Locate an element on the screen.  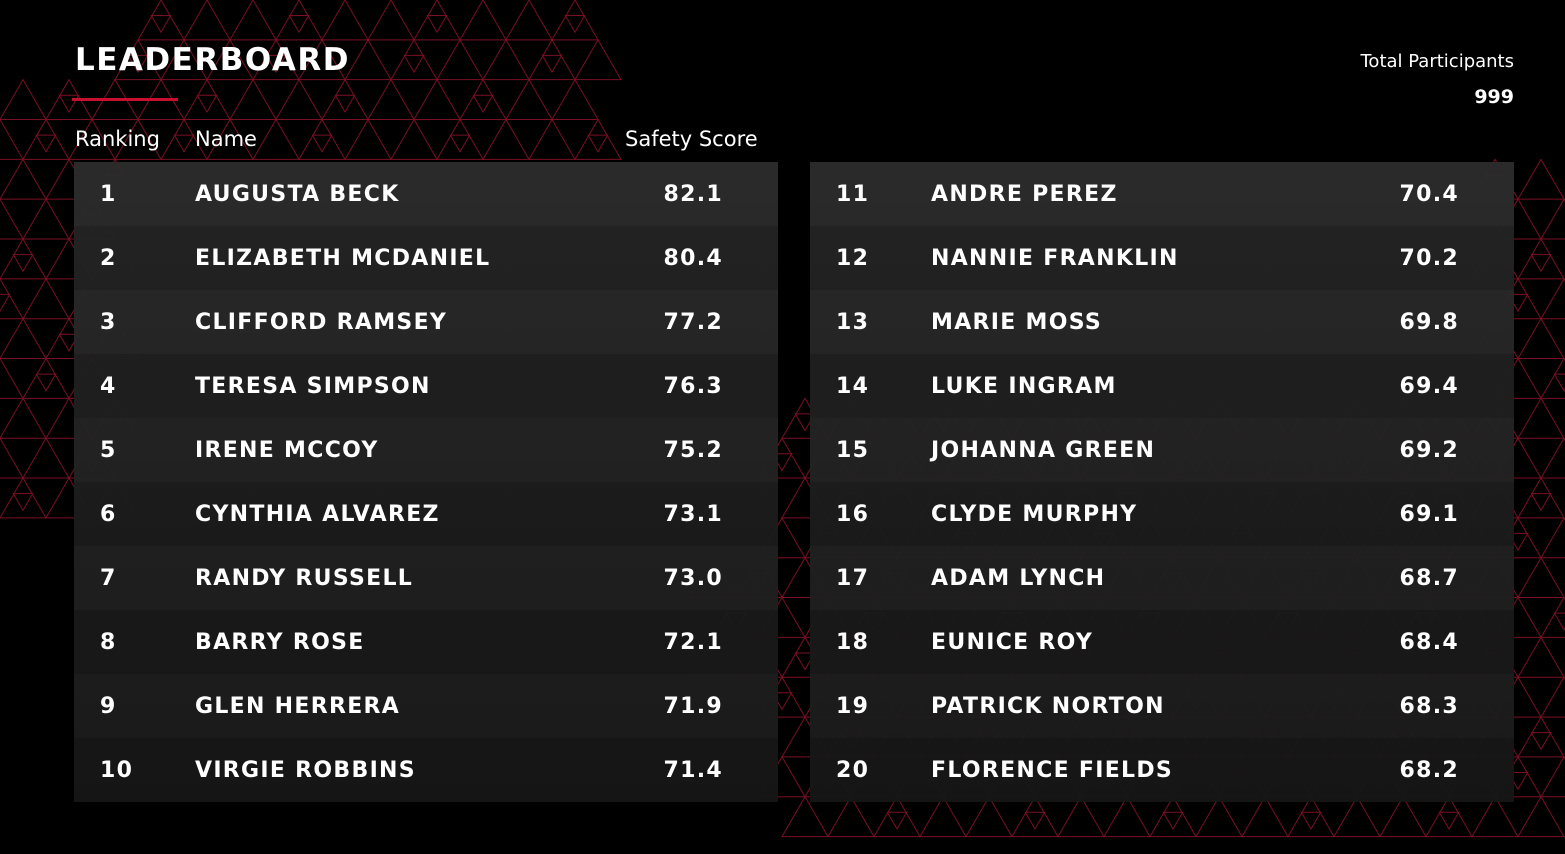
rank-cell: 12 is located at coordinates (853, 258).